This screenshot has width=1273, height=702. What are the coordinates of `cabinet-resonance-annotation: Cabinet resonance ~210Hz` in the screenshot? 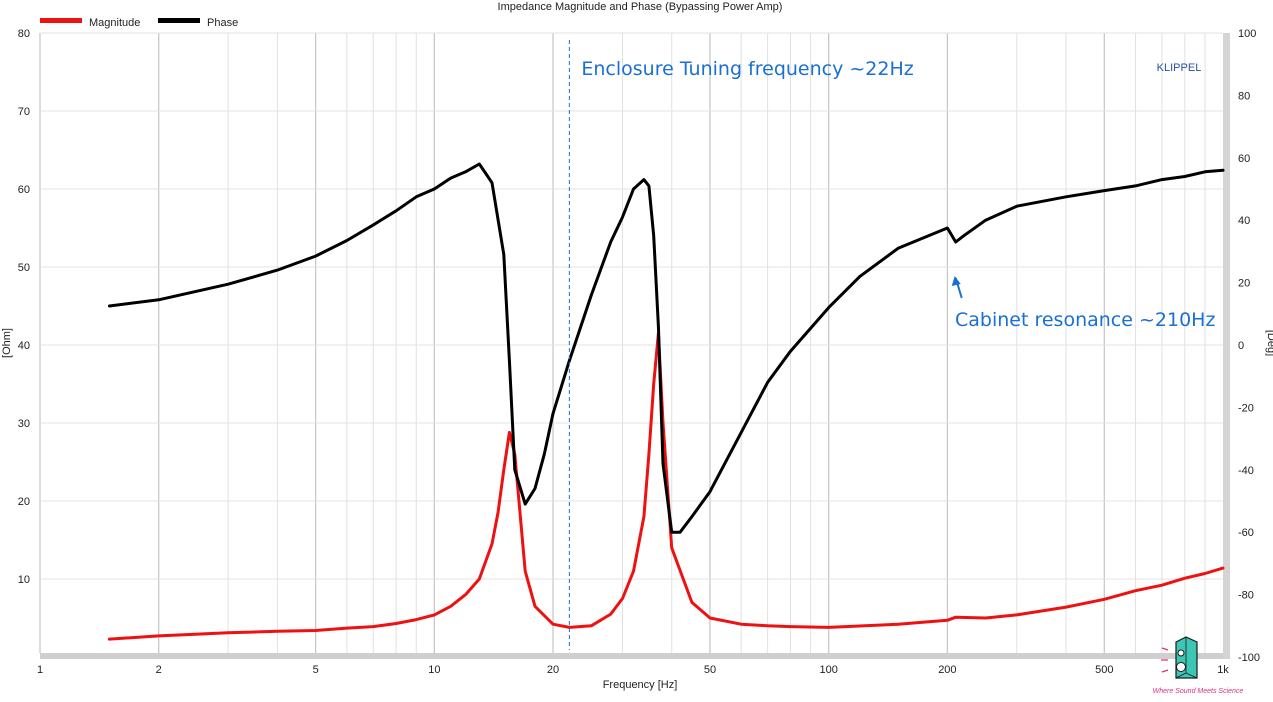 It's located at (1085, 320).